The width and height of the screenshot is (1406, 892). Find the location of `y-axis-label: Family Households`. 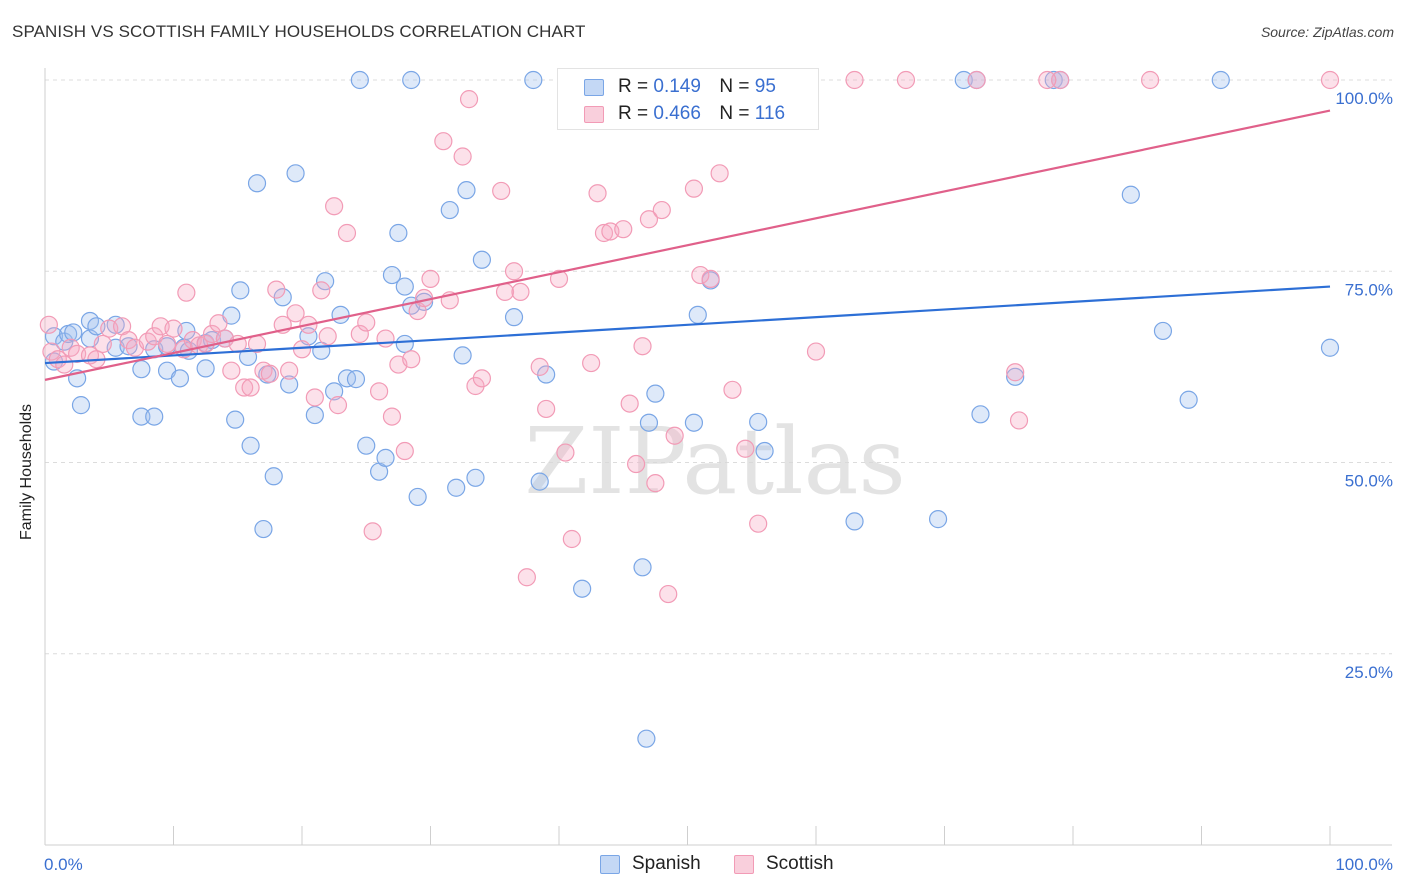

y-axis-label: Family Households is located at coordinates (26, 471).